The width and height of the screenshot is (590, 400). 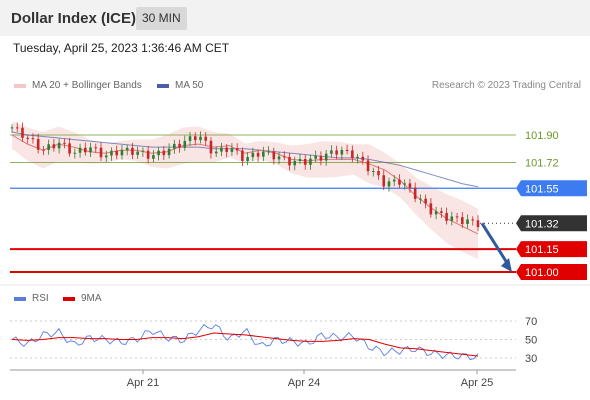 I want to click on level-tag-101.00, so click(x=551, y=272).